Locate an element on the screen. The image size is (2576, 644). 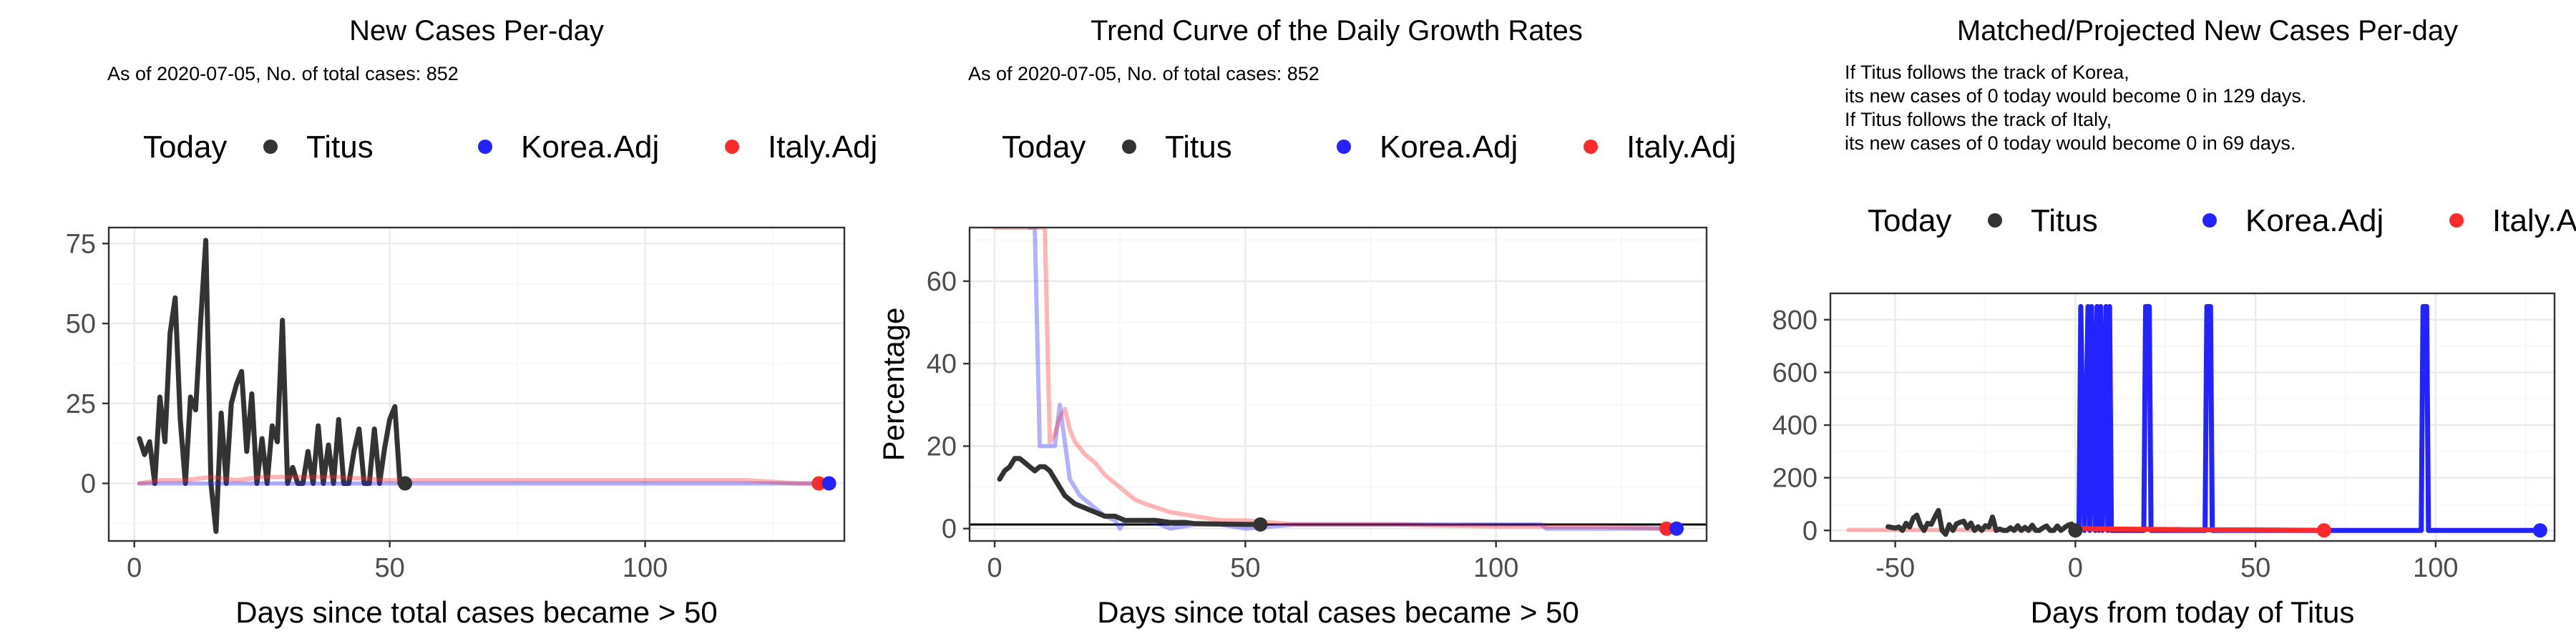
chart-subtitle-line: If Titus follows the track of Italy, is located at coordinates (1978, 119).